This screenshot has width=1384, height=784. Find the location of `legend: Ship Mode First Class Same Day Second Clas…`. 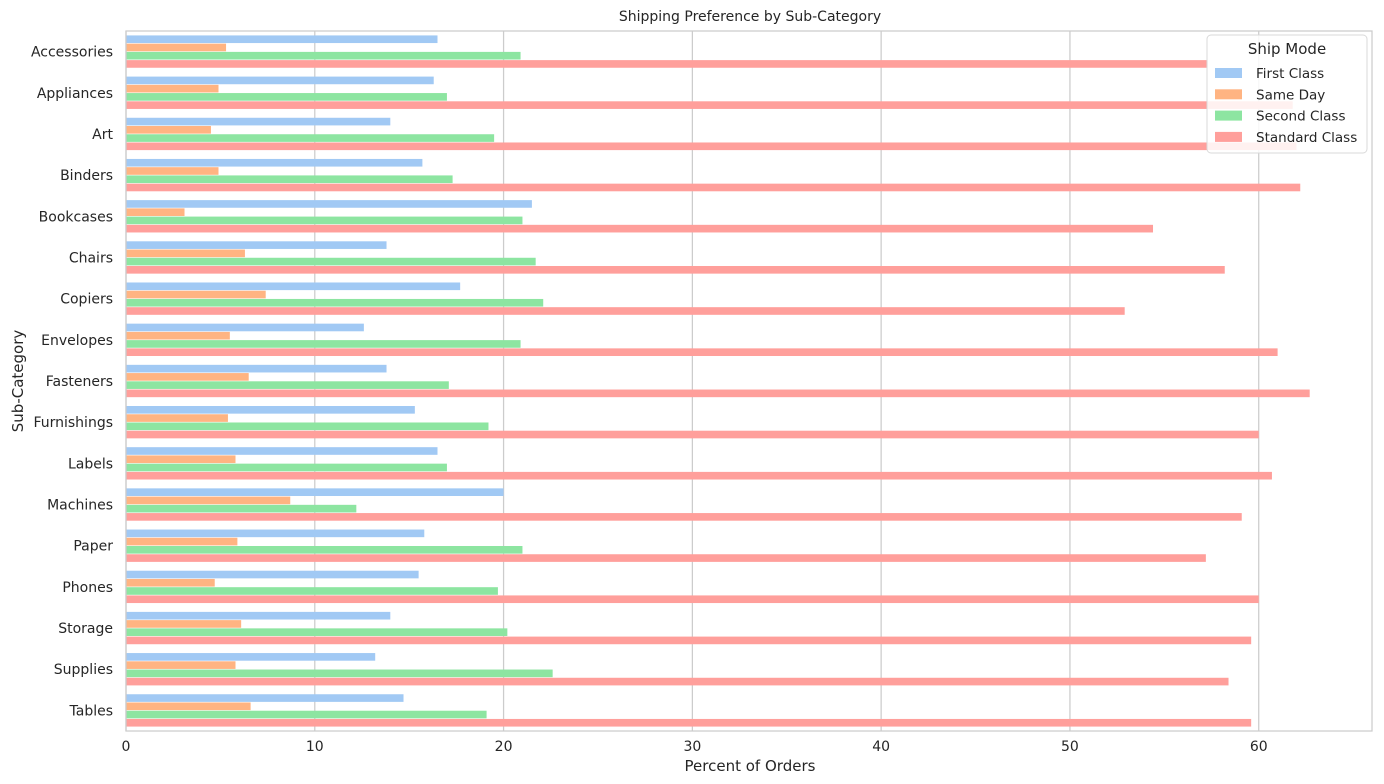

legend: Ship Mode First Class Same Day Second Clas… is located at coordinates (1287, 94).